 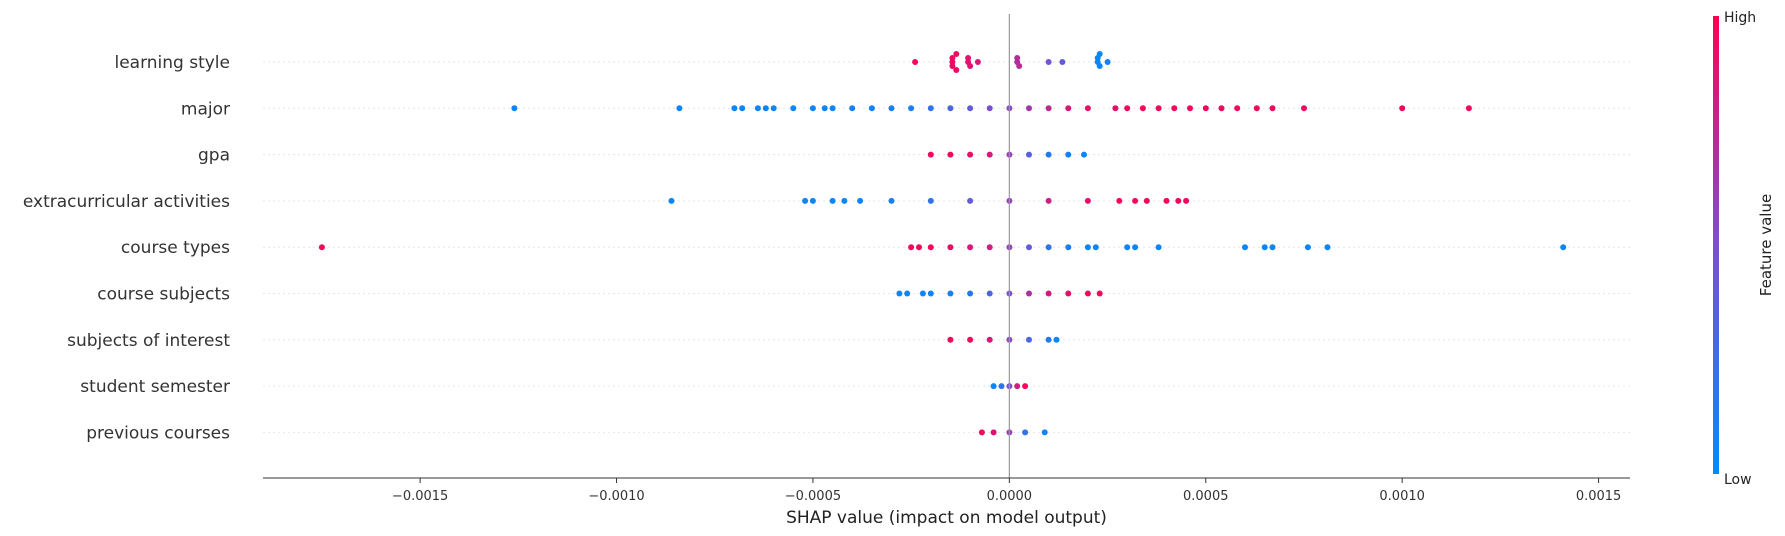 What do you see at coordinates (616, 496) in the screenshot?
I see `x-tick-label: −0.0010` at bounding box center [616, 496].